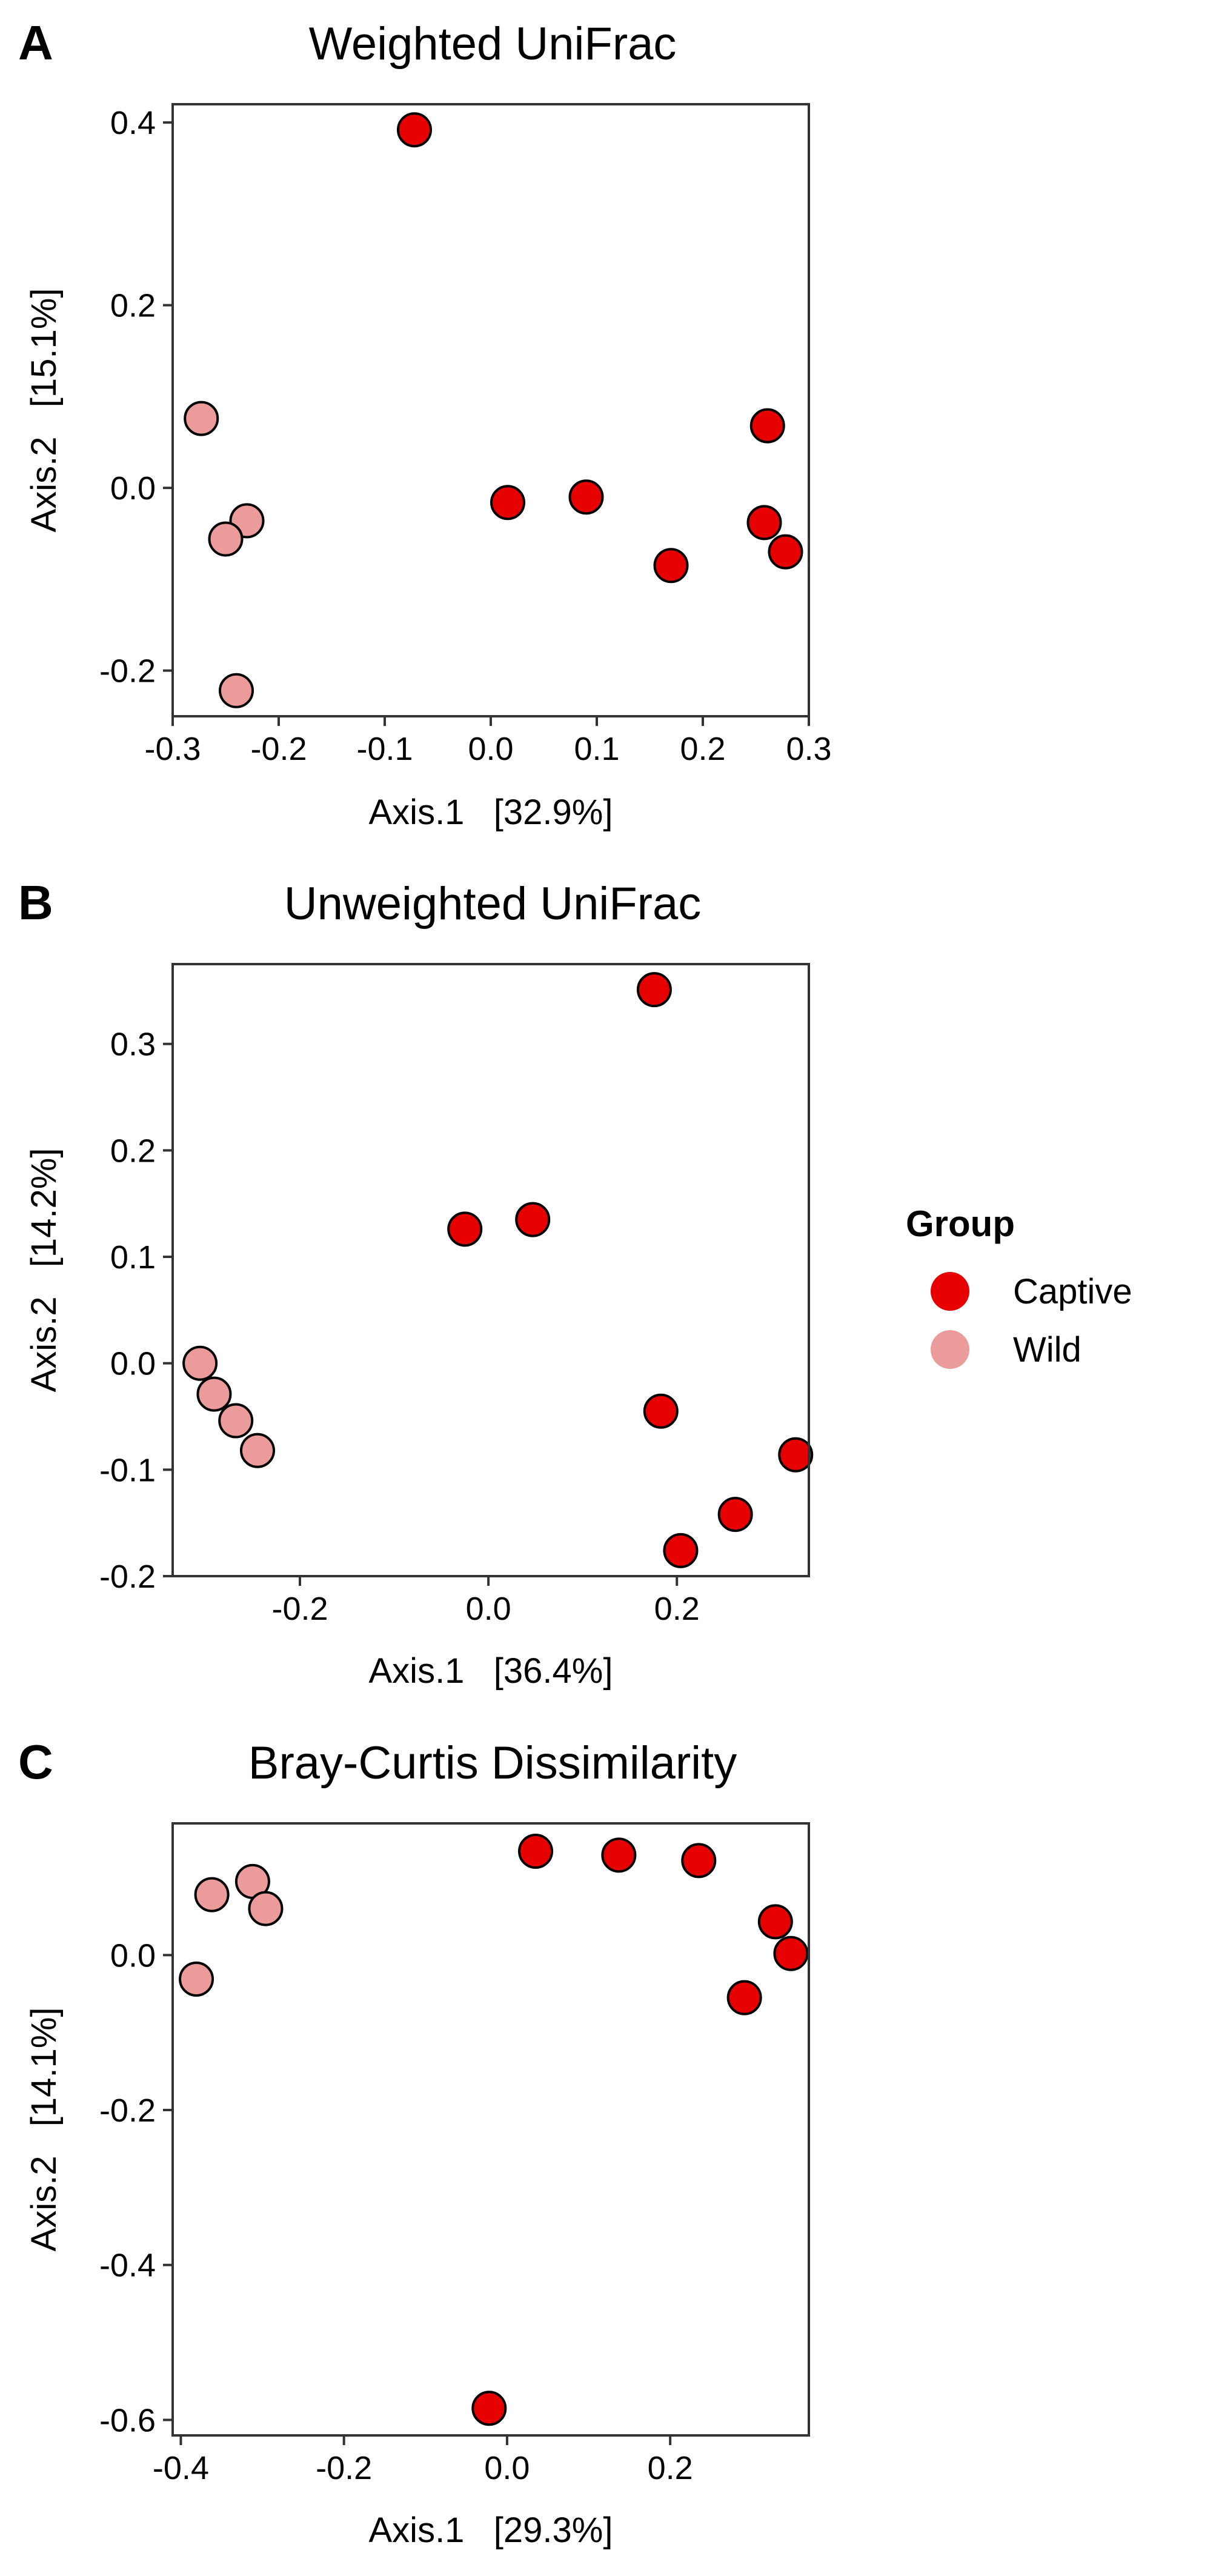 This screenshot has height=2576, width=1216. What do you see at coordinates (960, 1223) in the screenshot?
I see `legend-title: Group` at bounding box center [960, 1223].